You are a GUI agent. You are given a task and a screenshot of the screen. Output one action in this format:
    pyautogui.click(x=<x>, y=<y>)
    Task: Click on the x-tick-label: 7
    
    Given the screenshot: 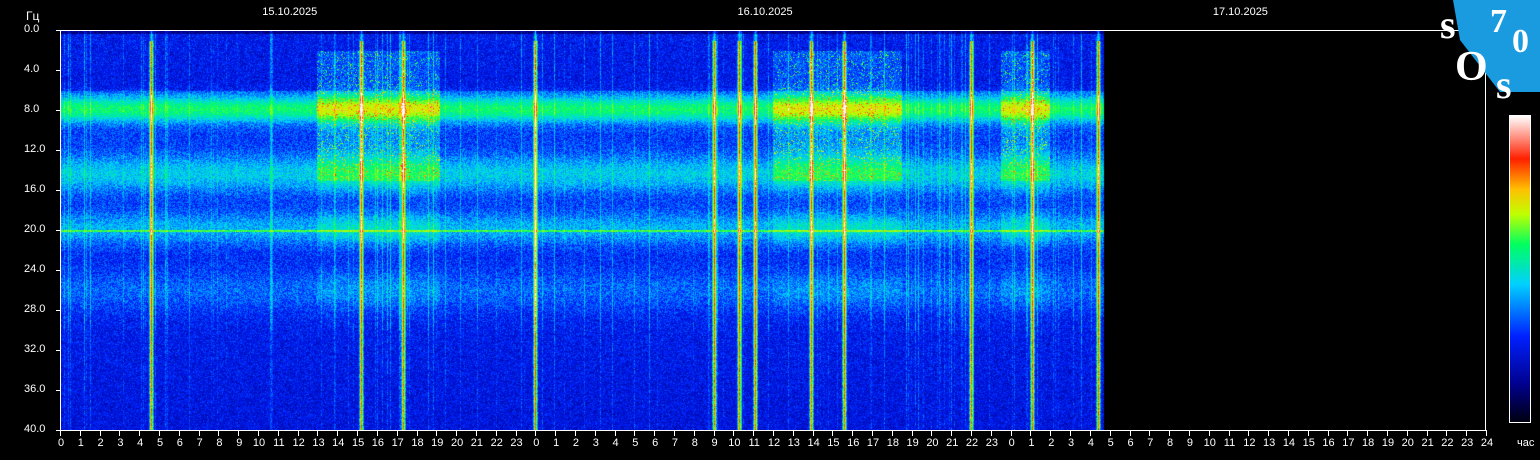 What is the action you would take?
    pyautogui.click(x=199, y=443)
    